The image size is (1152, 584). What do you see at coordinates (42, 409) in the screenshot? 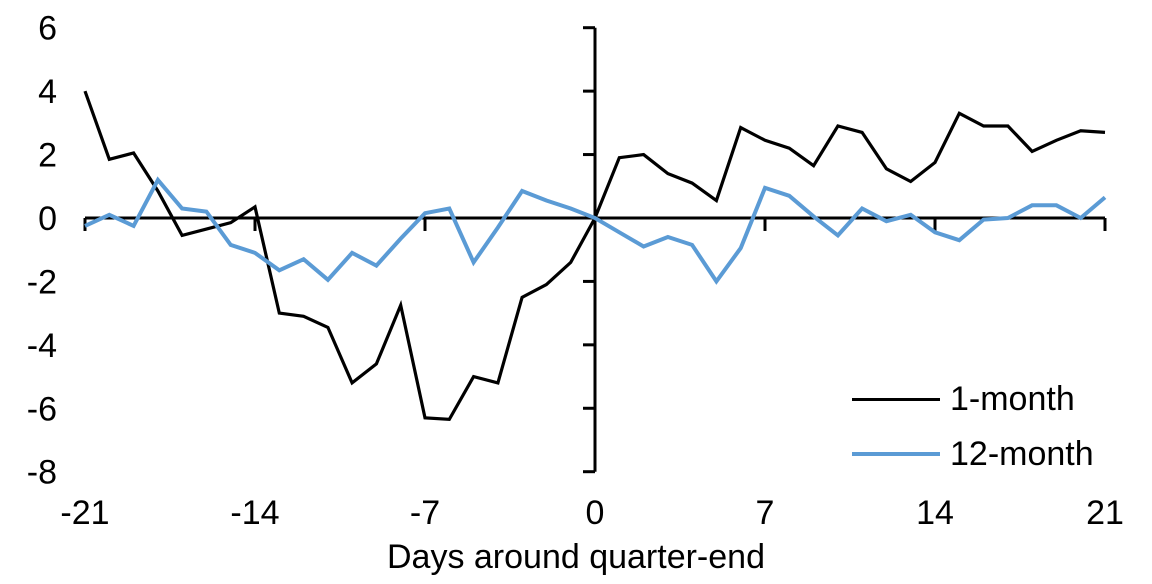
I see `y-tick-label: -6` at bounding box center [42, 409].